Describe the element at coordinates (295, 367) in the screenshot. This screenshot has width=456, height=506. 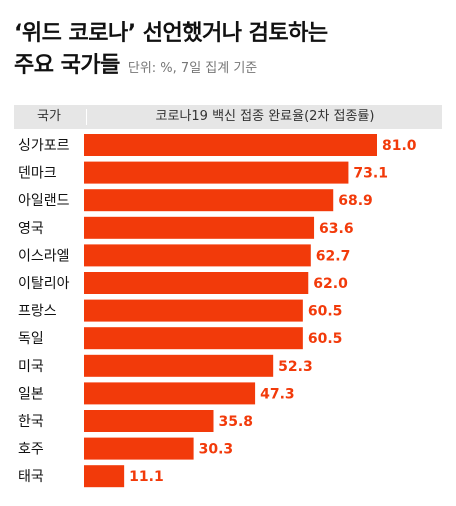
I see `value-label: 52.3` at that location.